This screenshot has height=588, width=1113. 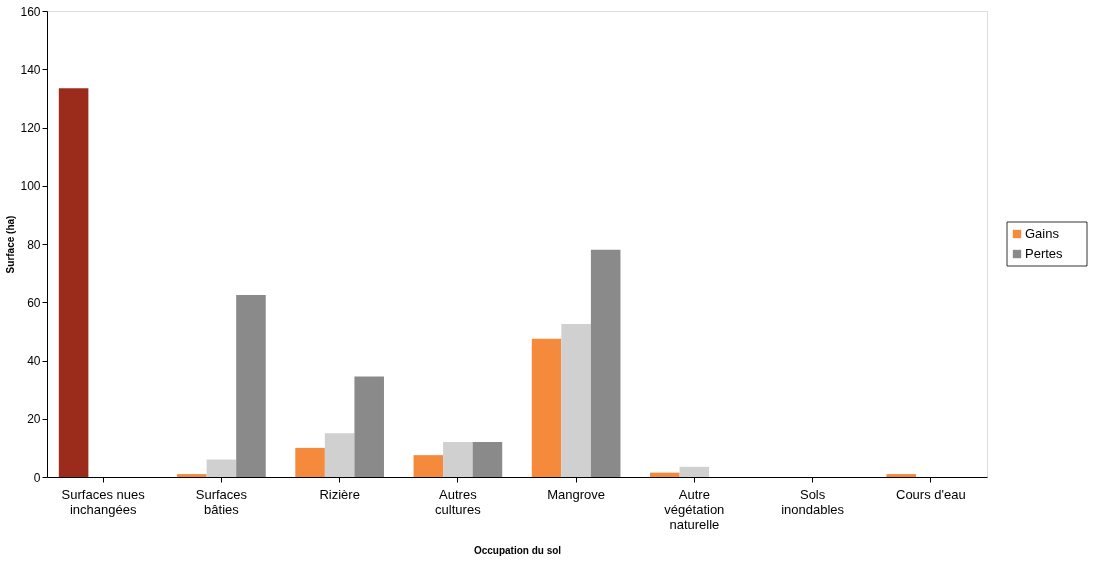 I want to click on x-tick-label: Mangrove, so click(x=576, y=494).